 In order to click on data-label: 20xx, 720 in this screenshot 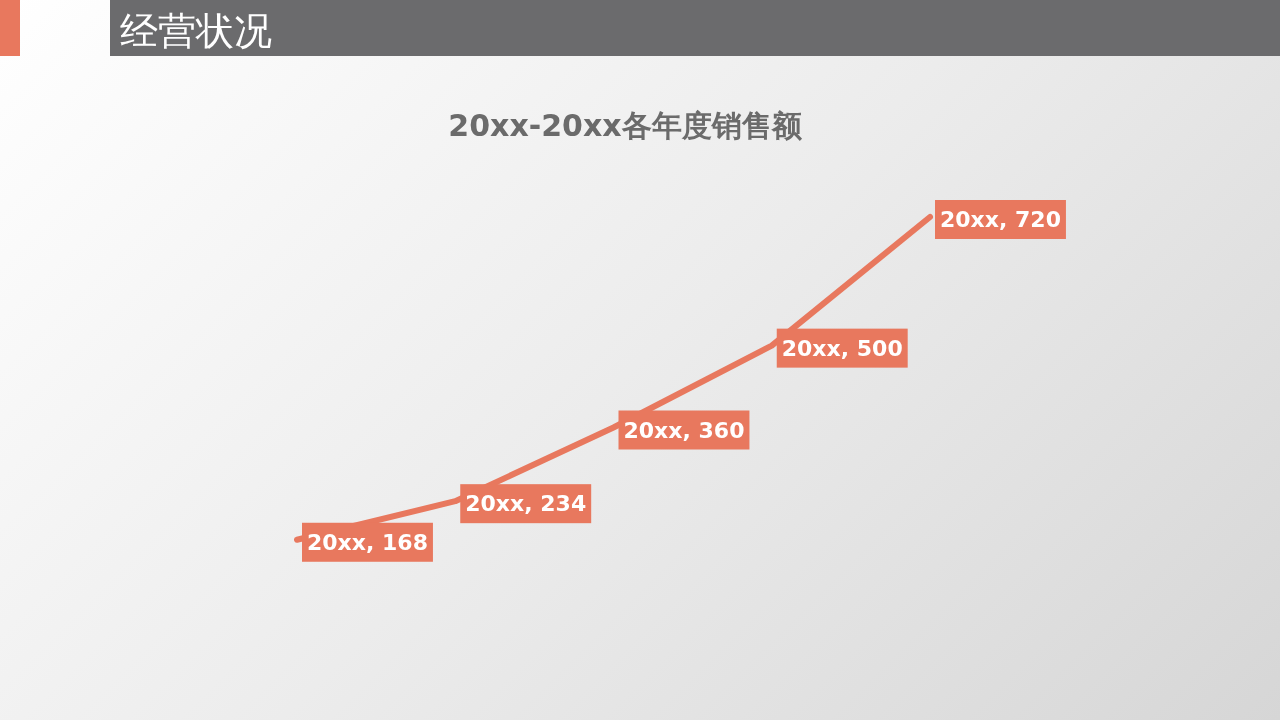, I will do `click(1000, 219)`.